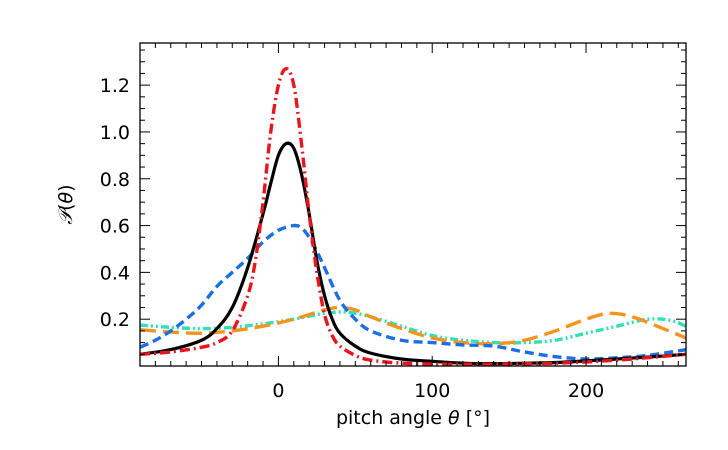  What do you see at coordinates (432, 391) in the screenshot?
I see `x-tick-label: 100` at bounding box center [432, 391].